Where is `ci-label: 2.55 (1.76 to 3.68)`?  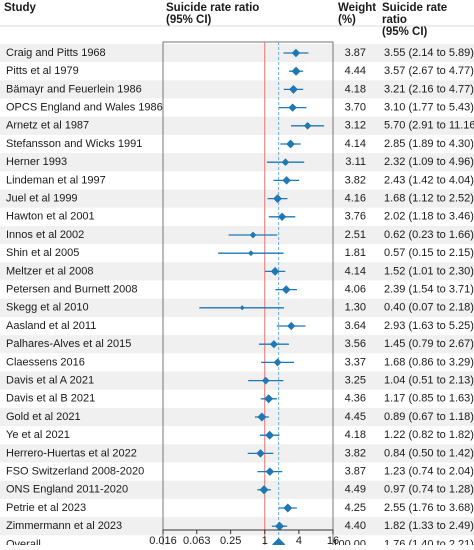
ci-label: 2.55 (1.76 to 3.68) is located at coordinates (429, 508).